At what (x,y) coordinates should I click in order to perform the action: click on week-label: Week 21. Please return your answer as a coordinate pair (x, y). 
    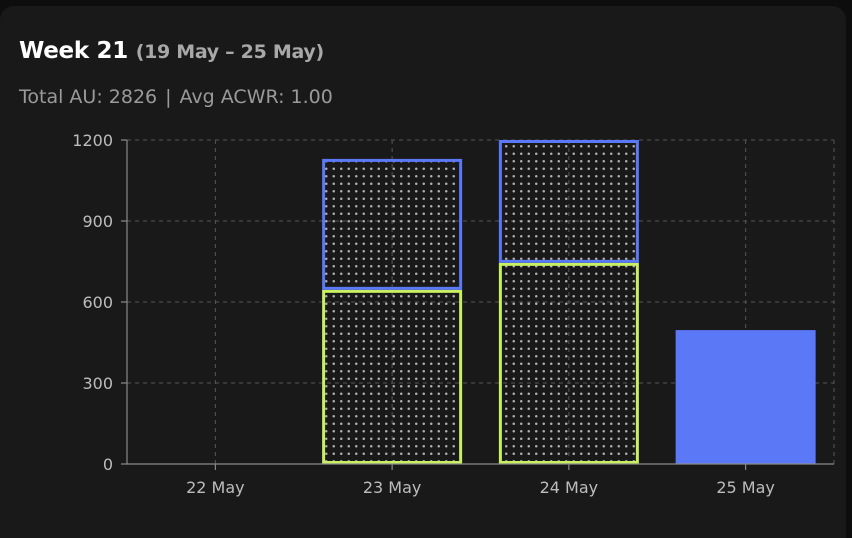
    Looking at the image, I should click on (73, 51).